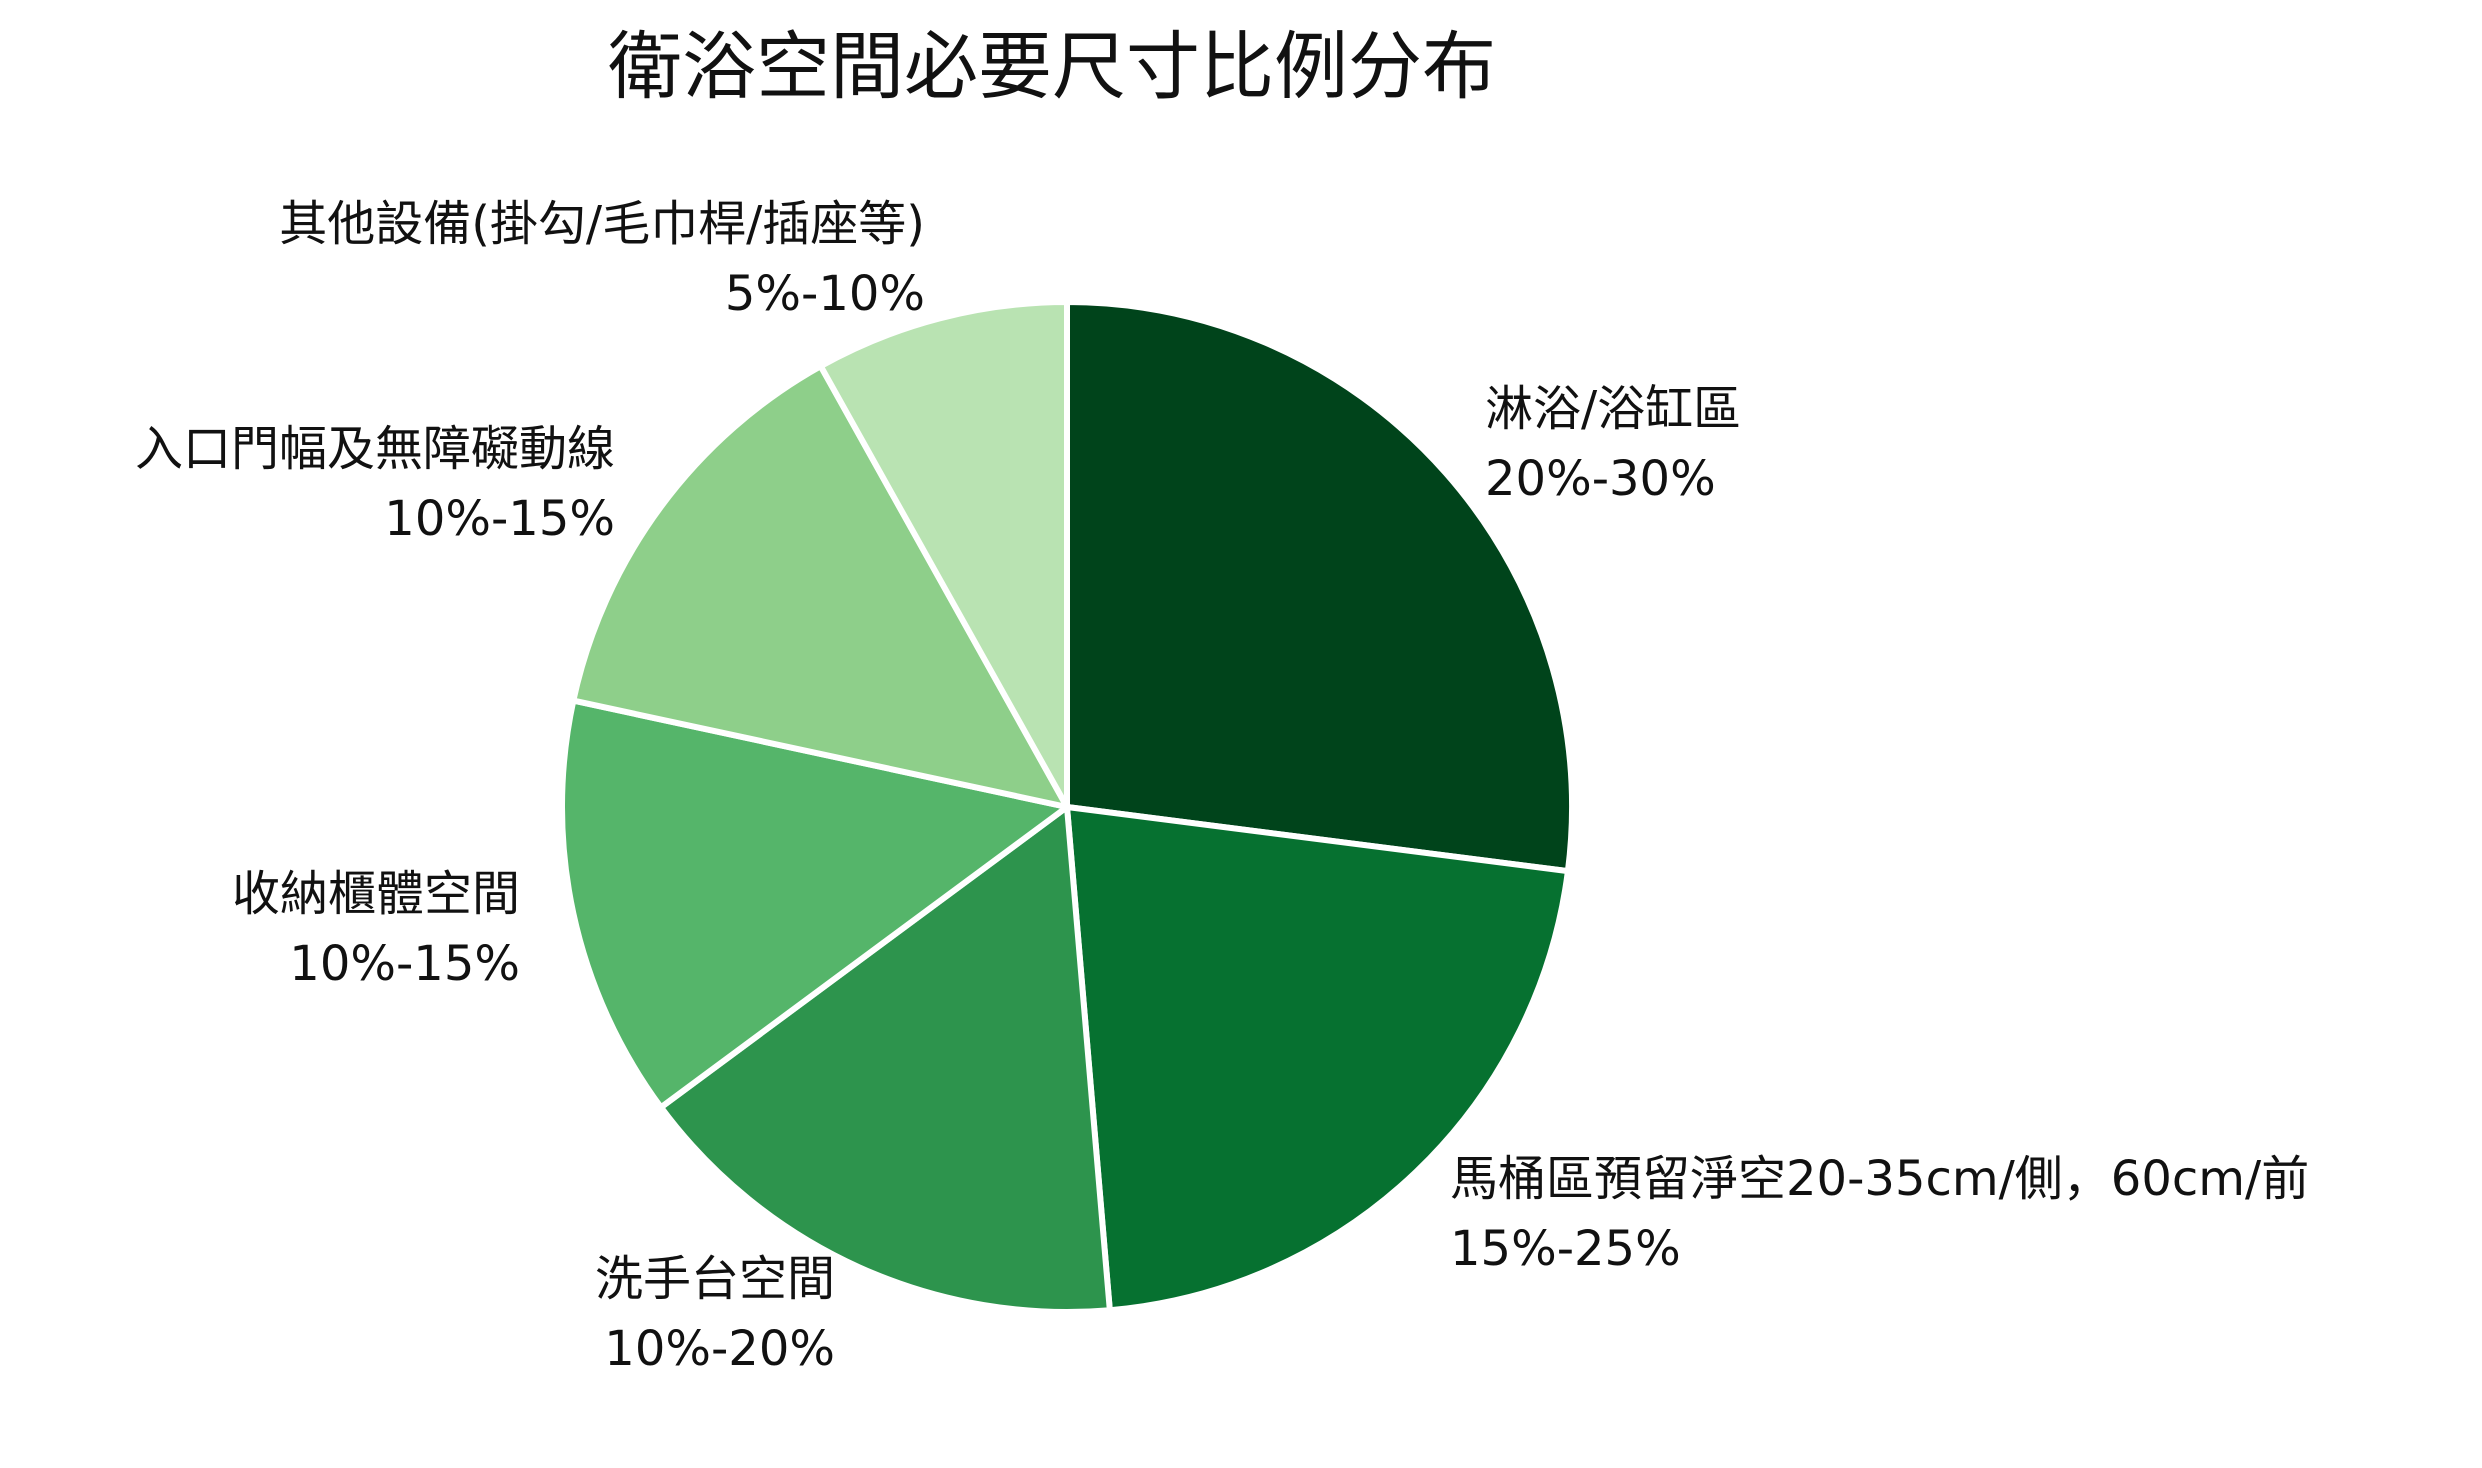  I want to click on slice-label-3: 洗手台空間, so click(715, 1279).